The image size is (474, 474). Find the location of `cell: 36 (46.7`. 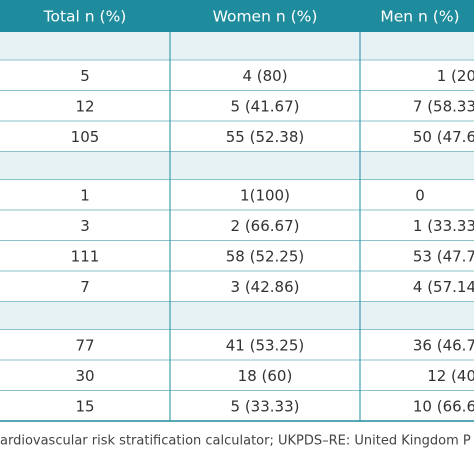

cell: 36 (46.7 is located at coordinates (443, 345).